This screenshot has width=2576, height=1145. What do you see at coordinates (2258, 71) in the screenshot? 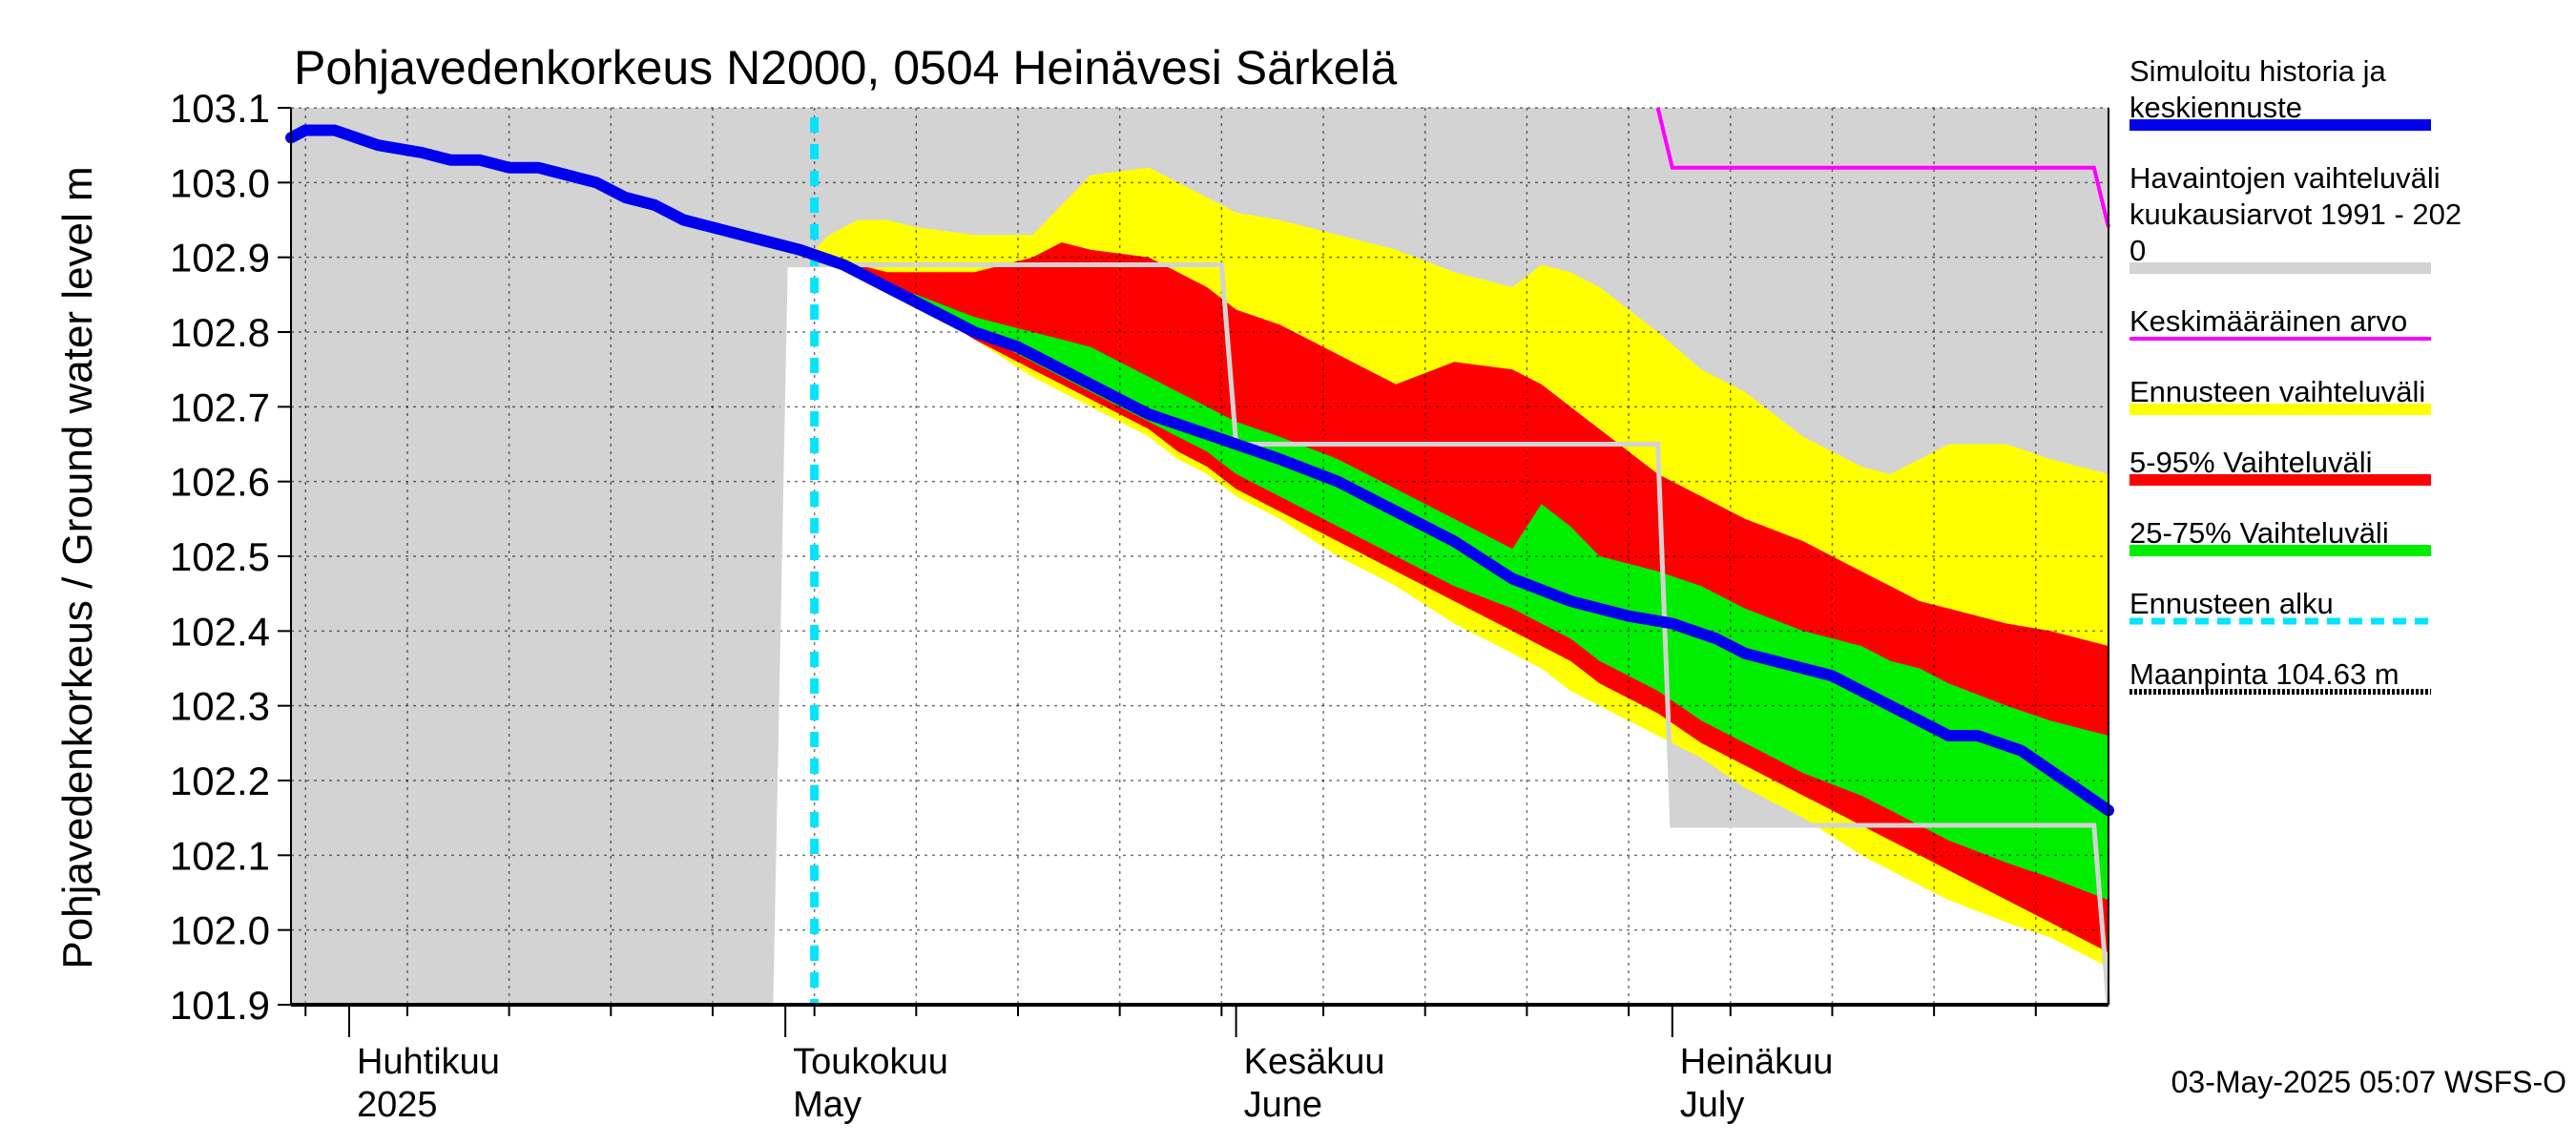
I see `legend-label: Simuloitu historia ja` at bounding box center [2258, 71].